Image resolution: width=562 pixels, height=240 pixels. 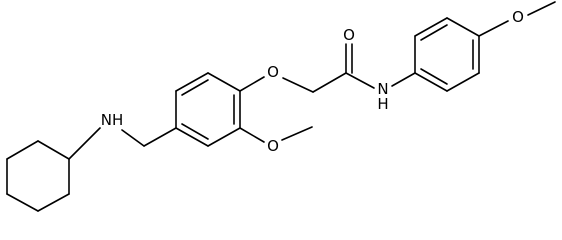 What do you see at coordinates (382, 104) in the screenshot?
I see `atom-label: H` at bounding box center [382, 104].